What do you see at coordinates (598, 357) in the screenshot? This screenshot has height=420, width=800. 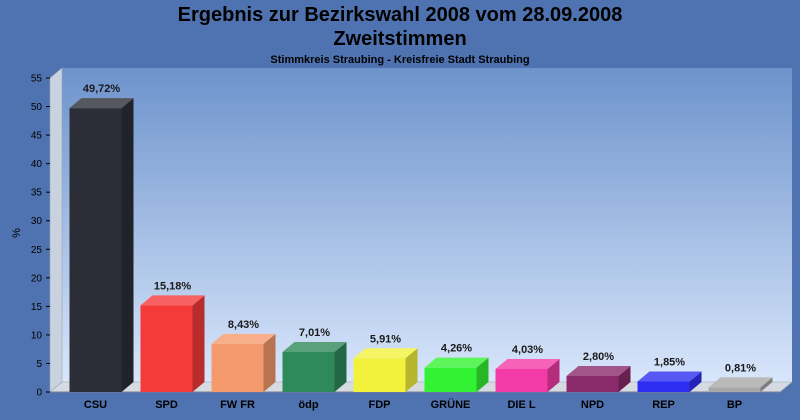 I see `value-label: 2,80%` at bounding box center [598, 357].